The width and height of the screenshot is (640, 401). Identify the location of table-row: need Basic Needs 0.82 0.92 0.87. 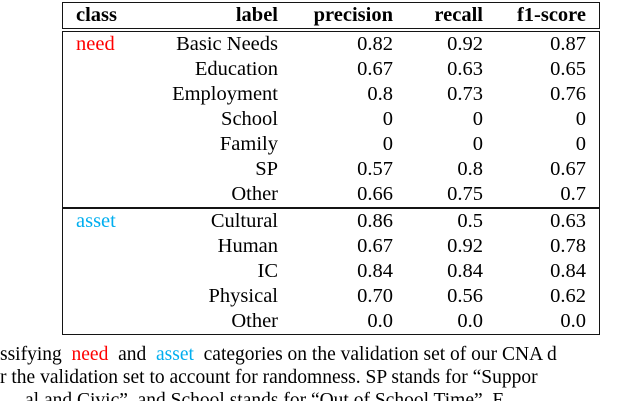
(331, 44).